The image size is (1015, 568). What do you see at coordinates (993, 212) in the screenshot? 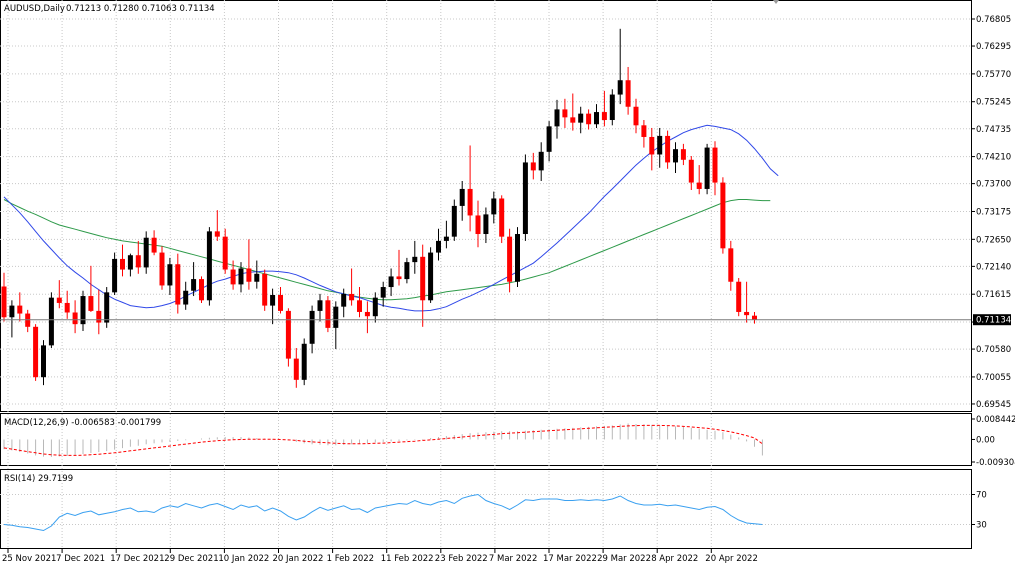
I see `price-tick-label: 0.73175` at bounding box center [993, 212].